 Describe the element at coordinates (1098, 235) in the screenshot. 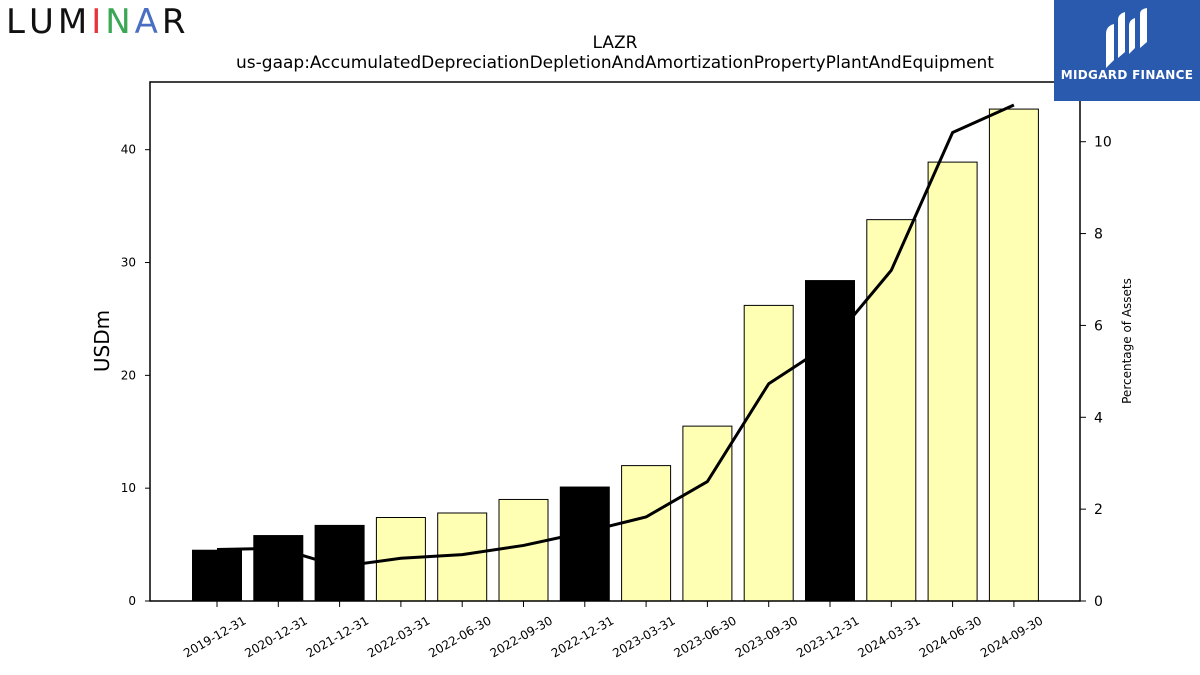

I see `y2-tick-label: 8` at that location.